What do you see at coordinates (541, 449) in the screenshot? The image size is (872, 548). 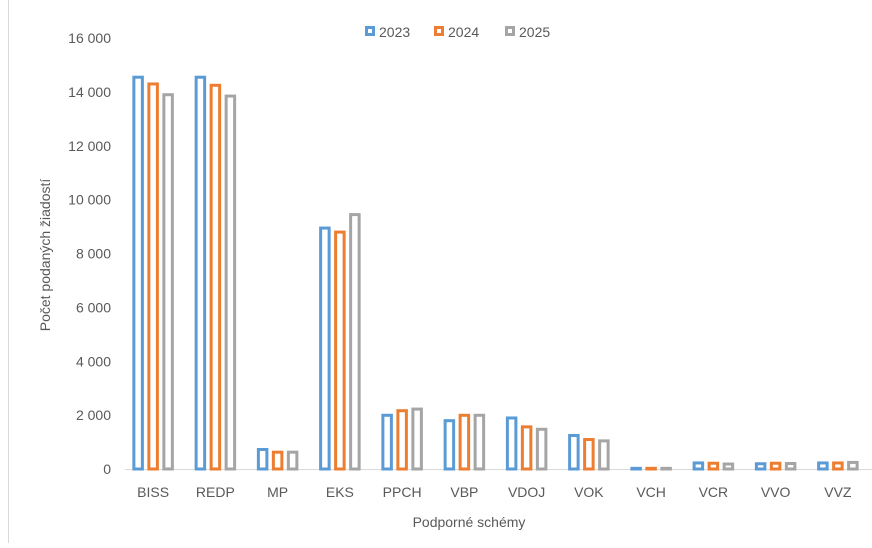 I see `bar-2025-VDOJ` at bounding box center [541, 449].